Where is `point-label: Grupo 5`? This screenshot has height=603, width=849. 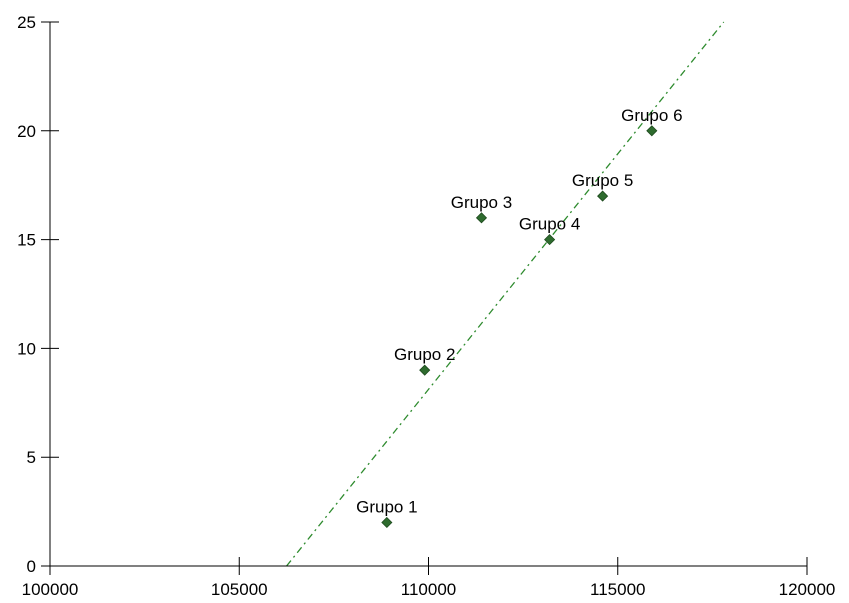 point-label: Grupo 5 is located at coordinates (602, 180).